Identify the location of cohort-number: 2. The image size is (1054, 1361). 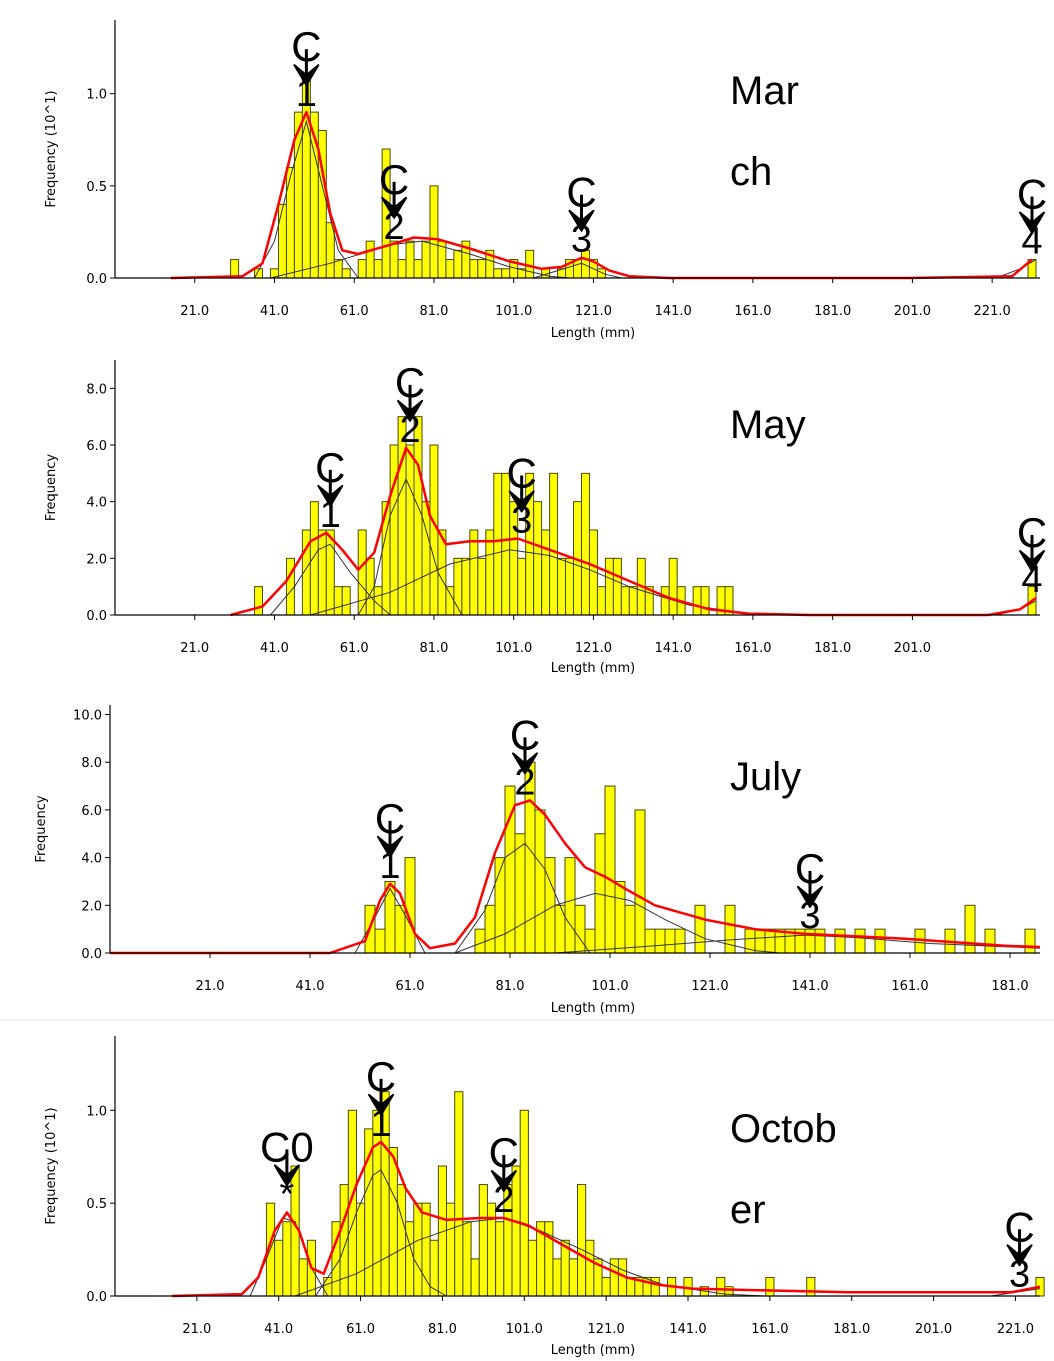
(394, 227).